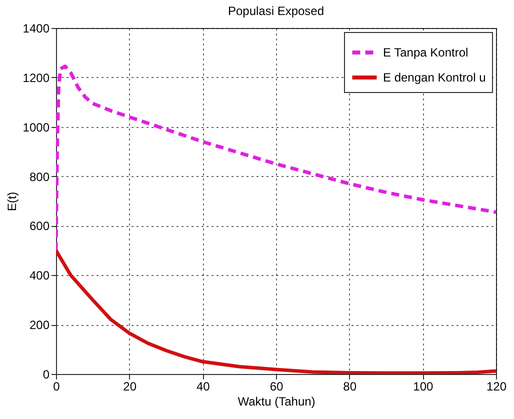  What do you see at coordinates (130, 387) in the screenshot?
I see `x-tick-label: 20` at bounding box center [130, 387].